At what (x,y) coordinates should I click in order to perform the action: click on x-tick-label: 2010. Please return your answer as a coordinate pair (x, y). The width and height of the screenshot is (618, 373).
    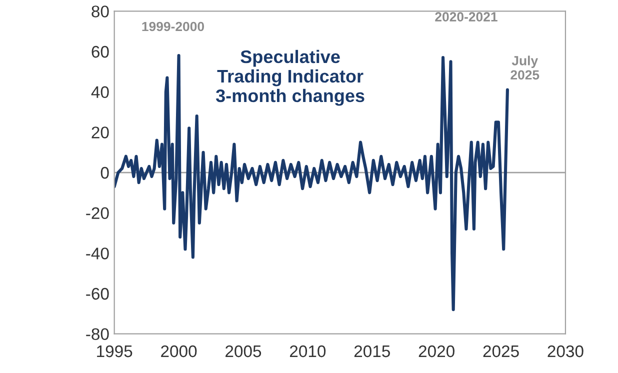
    Looking at the image, I should click on (308, 351).